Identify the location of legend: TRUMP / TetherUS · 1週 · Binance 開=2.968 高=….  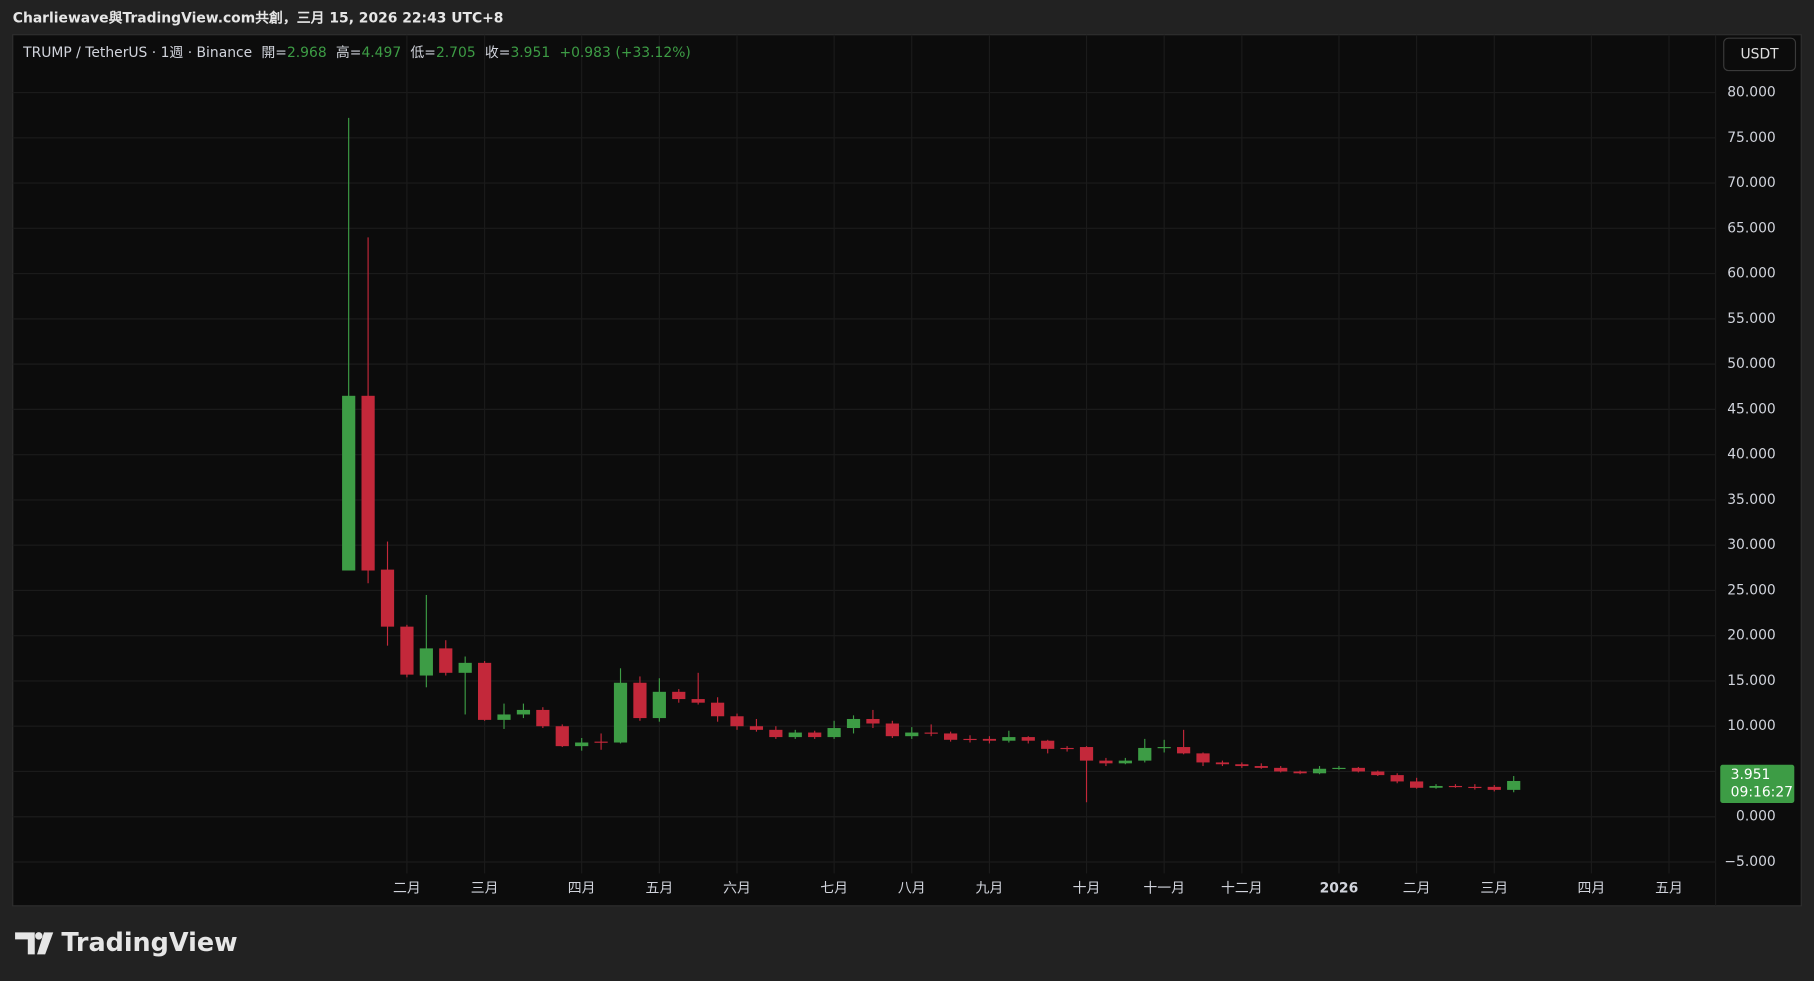
(356, 52).